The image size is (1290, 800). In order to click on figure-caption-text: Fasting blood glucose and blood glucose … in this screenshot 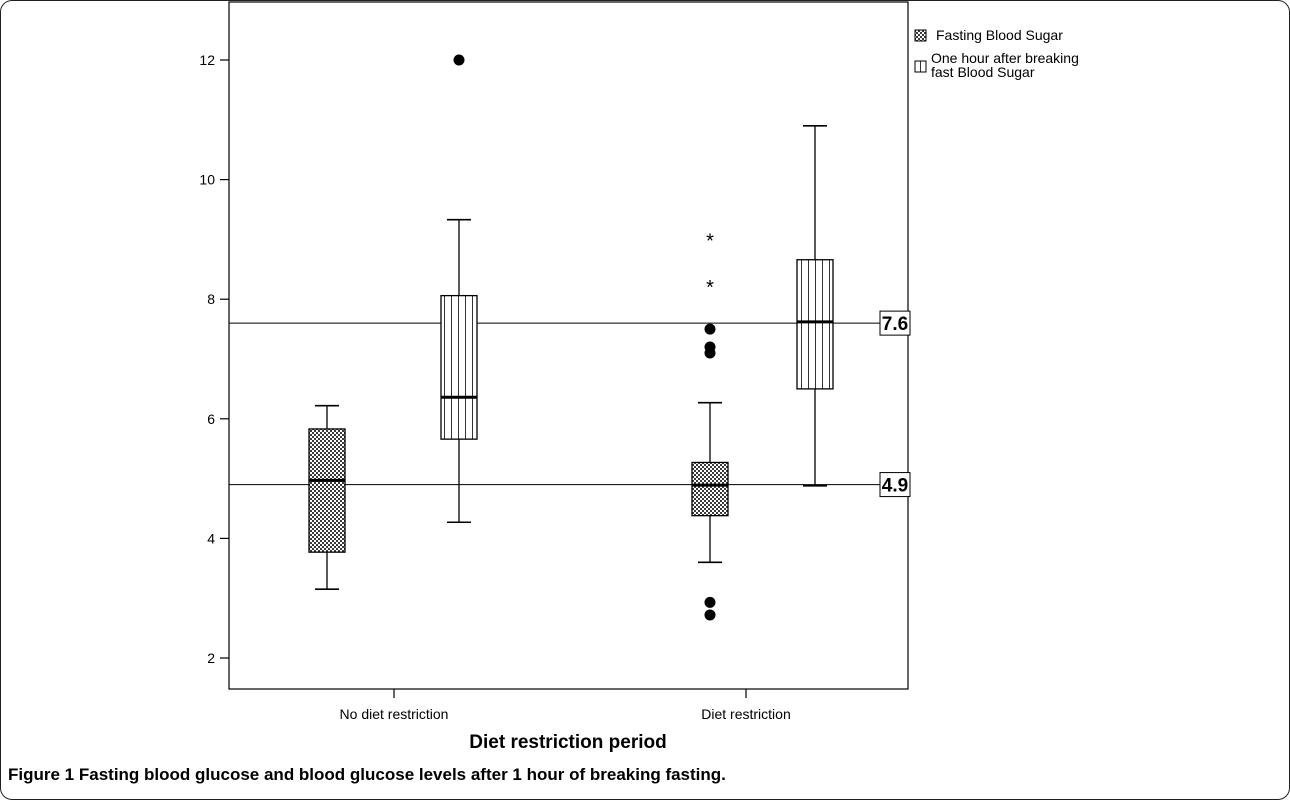, I will do `click(402, 774)`.